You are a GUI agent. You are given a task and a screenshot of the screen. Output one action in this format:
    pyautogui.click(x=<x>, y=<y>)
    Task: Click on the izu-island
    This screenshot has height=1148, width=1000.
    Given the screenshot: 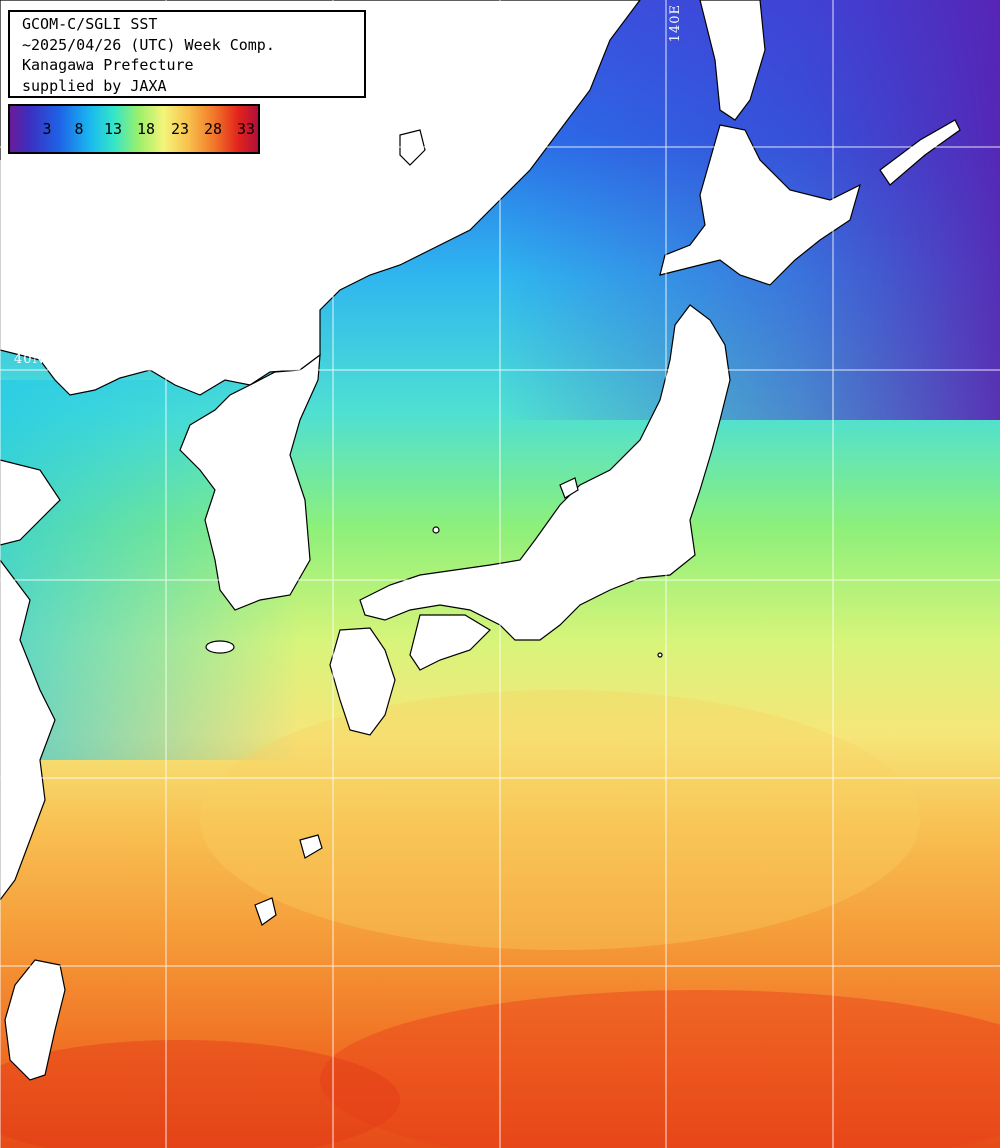 What is the action you would take?
    pyautogui.click(x=660, y=655)
    